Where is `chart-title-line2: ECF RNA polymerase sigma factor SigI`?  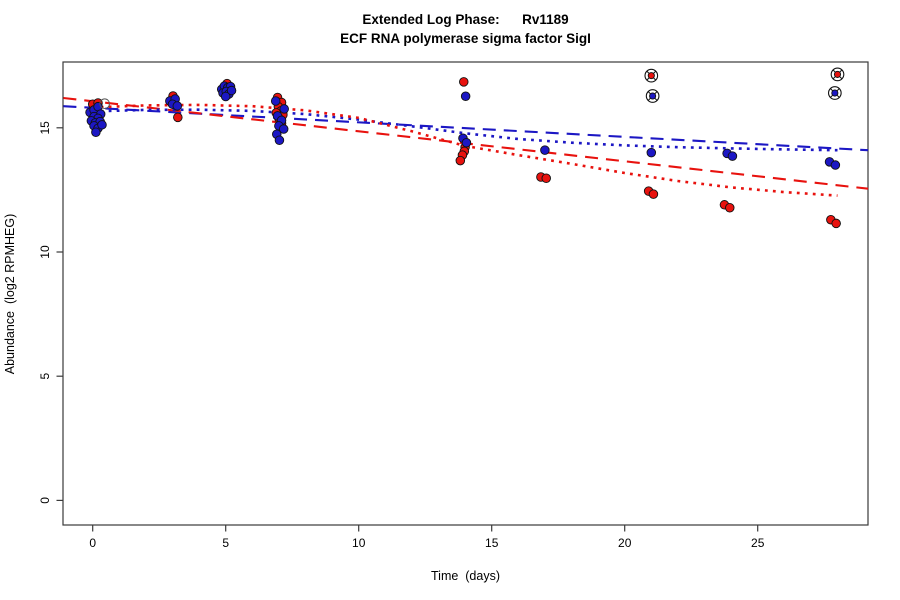 chart-title-line2: ECF RNA polymerase sigma factor SigI is located at coordinates (465, 38).